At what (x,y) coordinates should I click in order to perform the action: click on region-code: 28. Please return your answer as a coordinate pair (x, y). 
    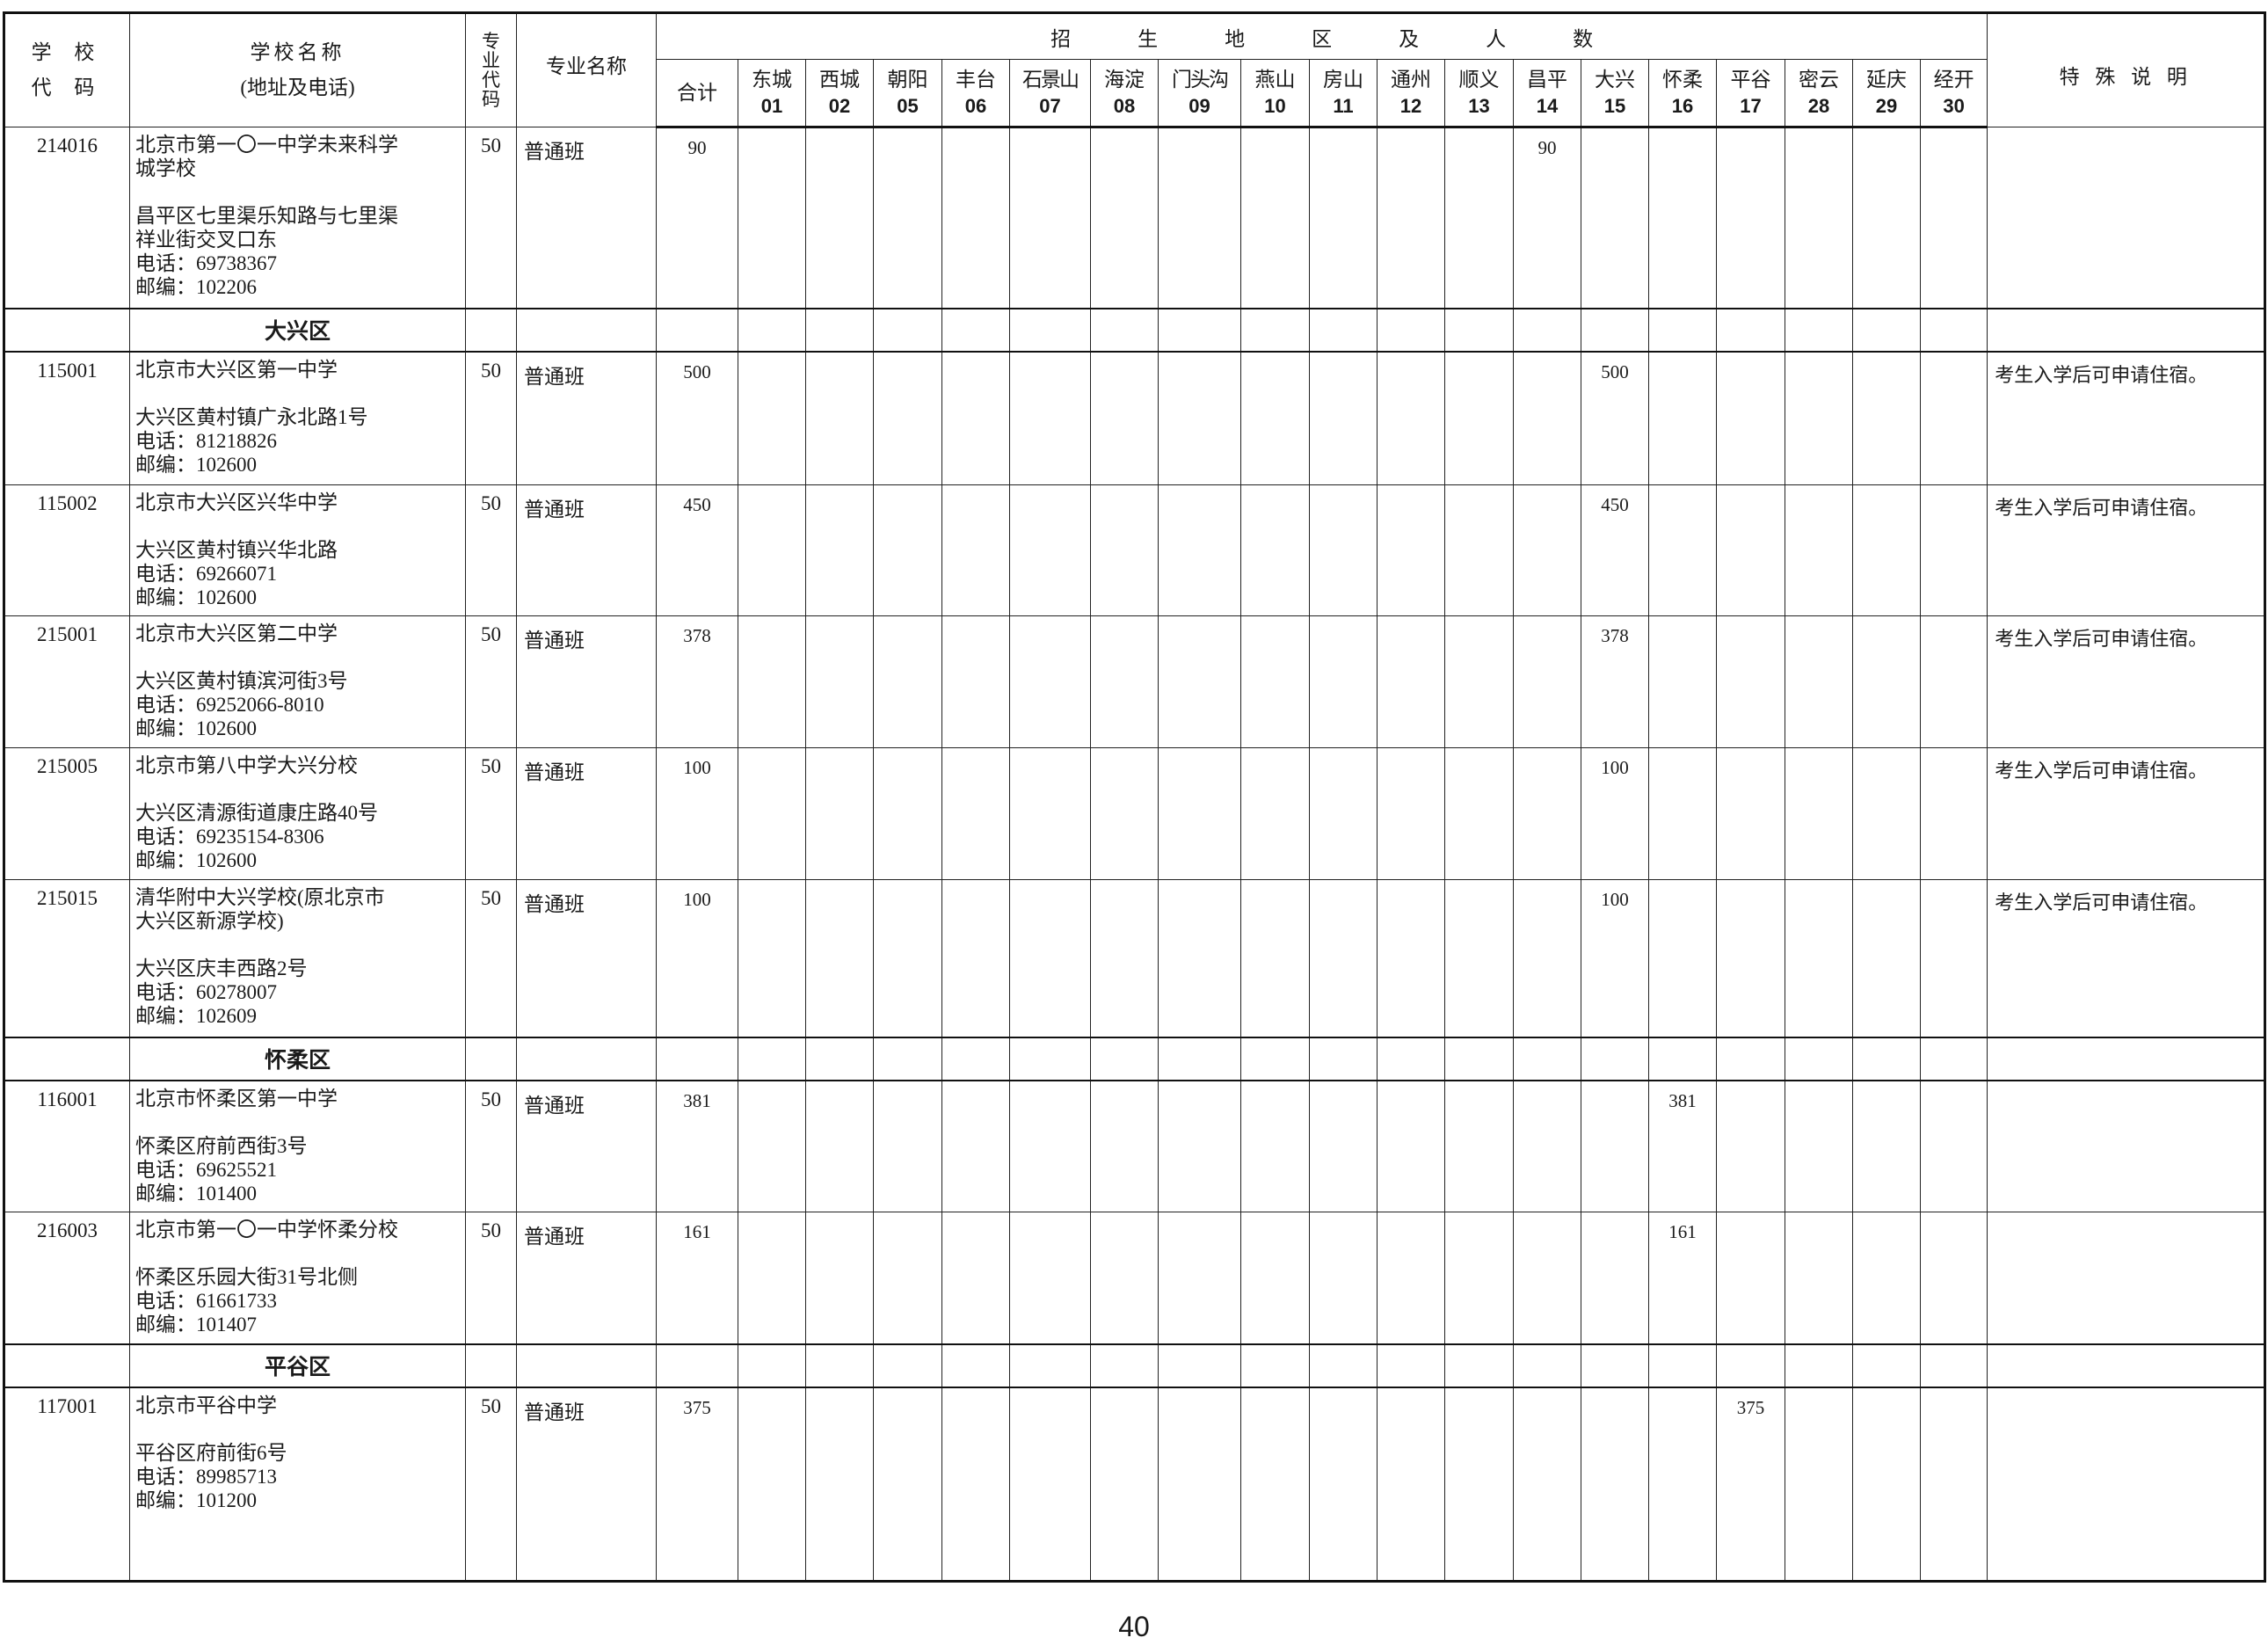
    Looking at the image, I should click on (1819, 105).